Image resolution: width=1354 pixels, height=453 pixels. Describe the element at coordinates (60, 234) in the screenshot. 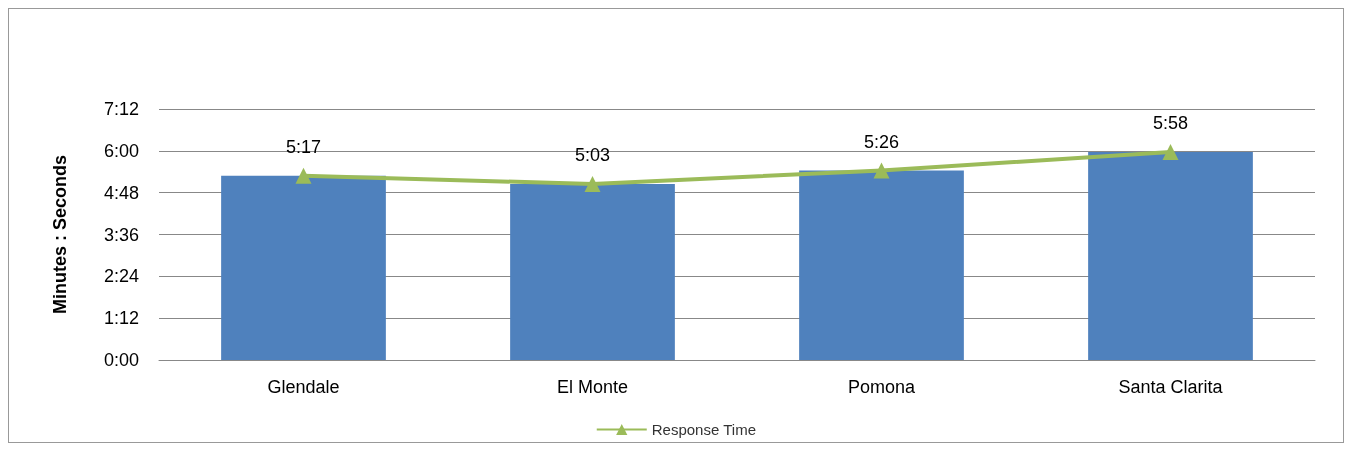

I see `y-axis-title: Minutes : Seconds` at that location.